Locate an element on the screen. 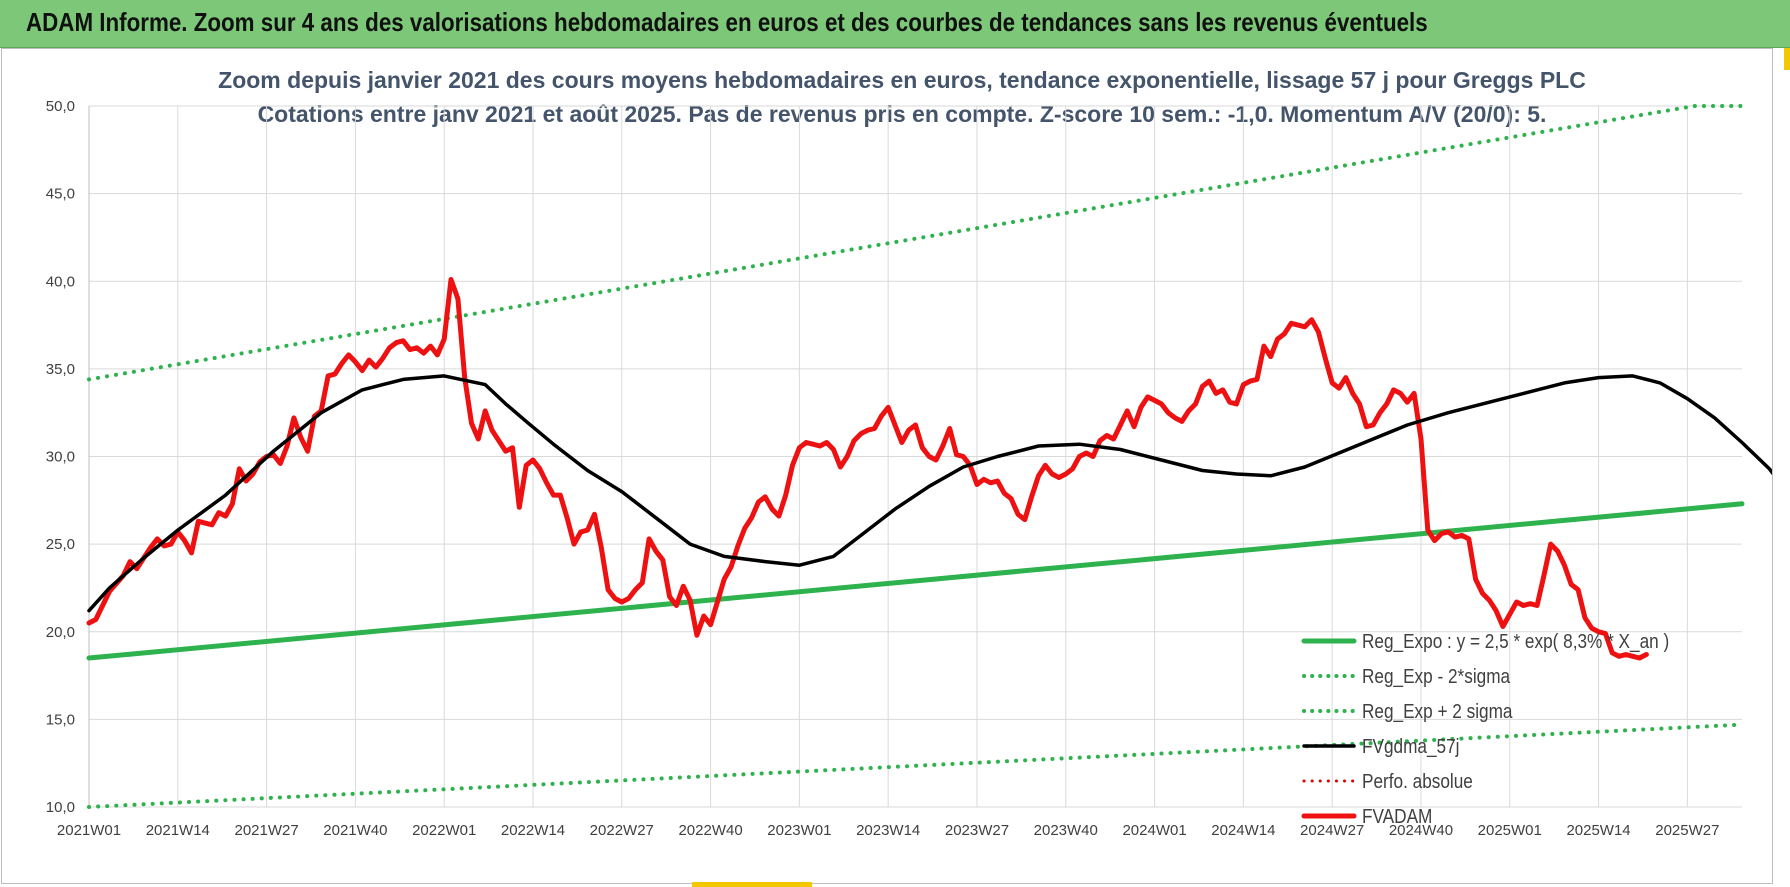 This screenshot has width=1790, height=887. x-tick-label: 2021W27 is located at coordinates (266, 830).